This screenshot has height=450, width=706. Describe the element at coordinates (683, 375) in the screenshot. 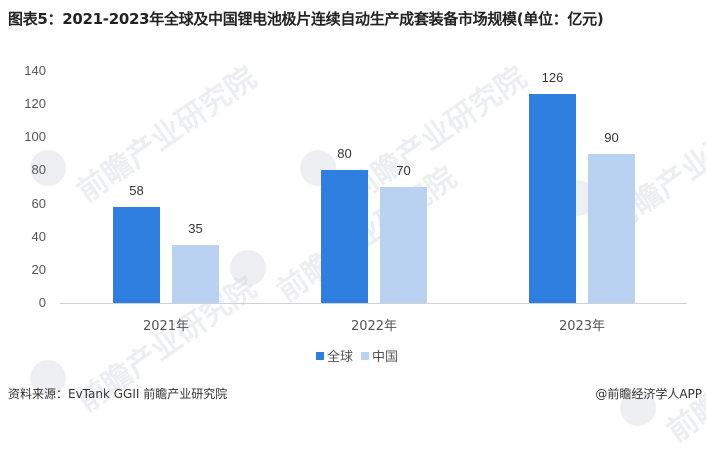

I see `watermark-text: 前瞻产业研究院` at that location.